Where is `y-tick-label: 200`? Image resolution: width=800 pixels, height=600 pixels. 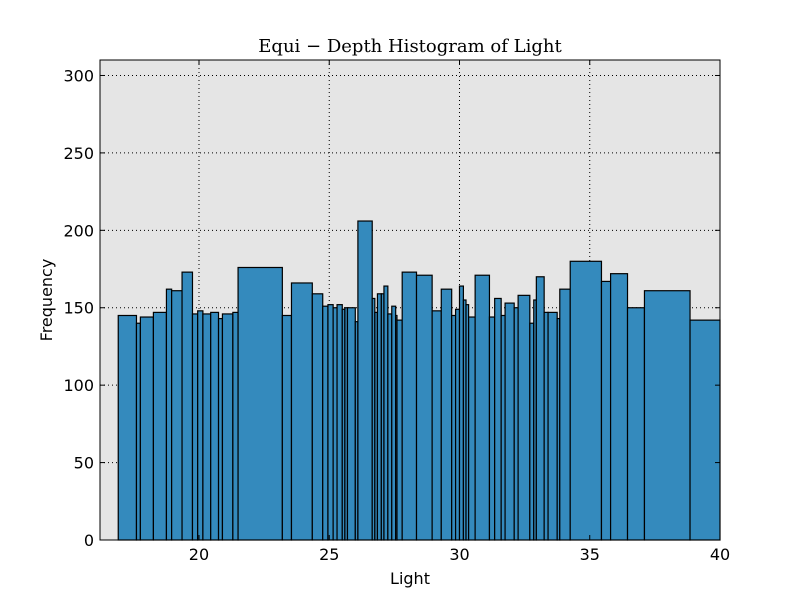
y-tick-label: 200 is located at coordinates (78, 230).